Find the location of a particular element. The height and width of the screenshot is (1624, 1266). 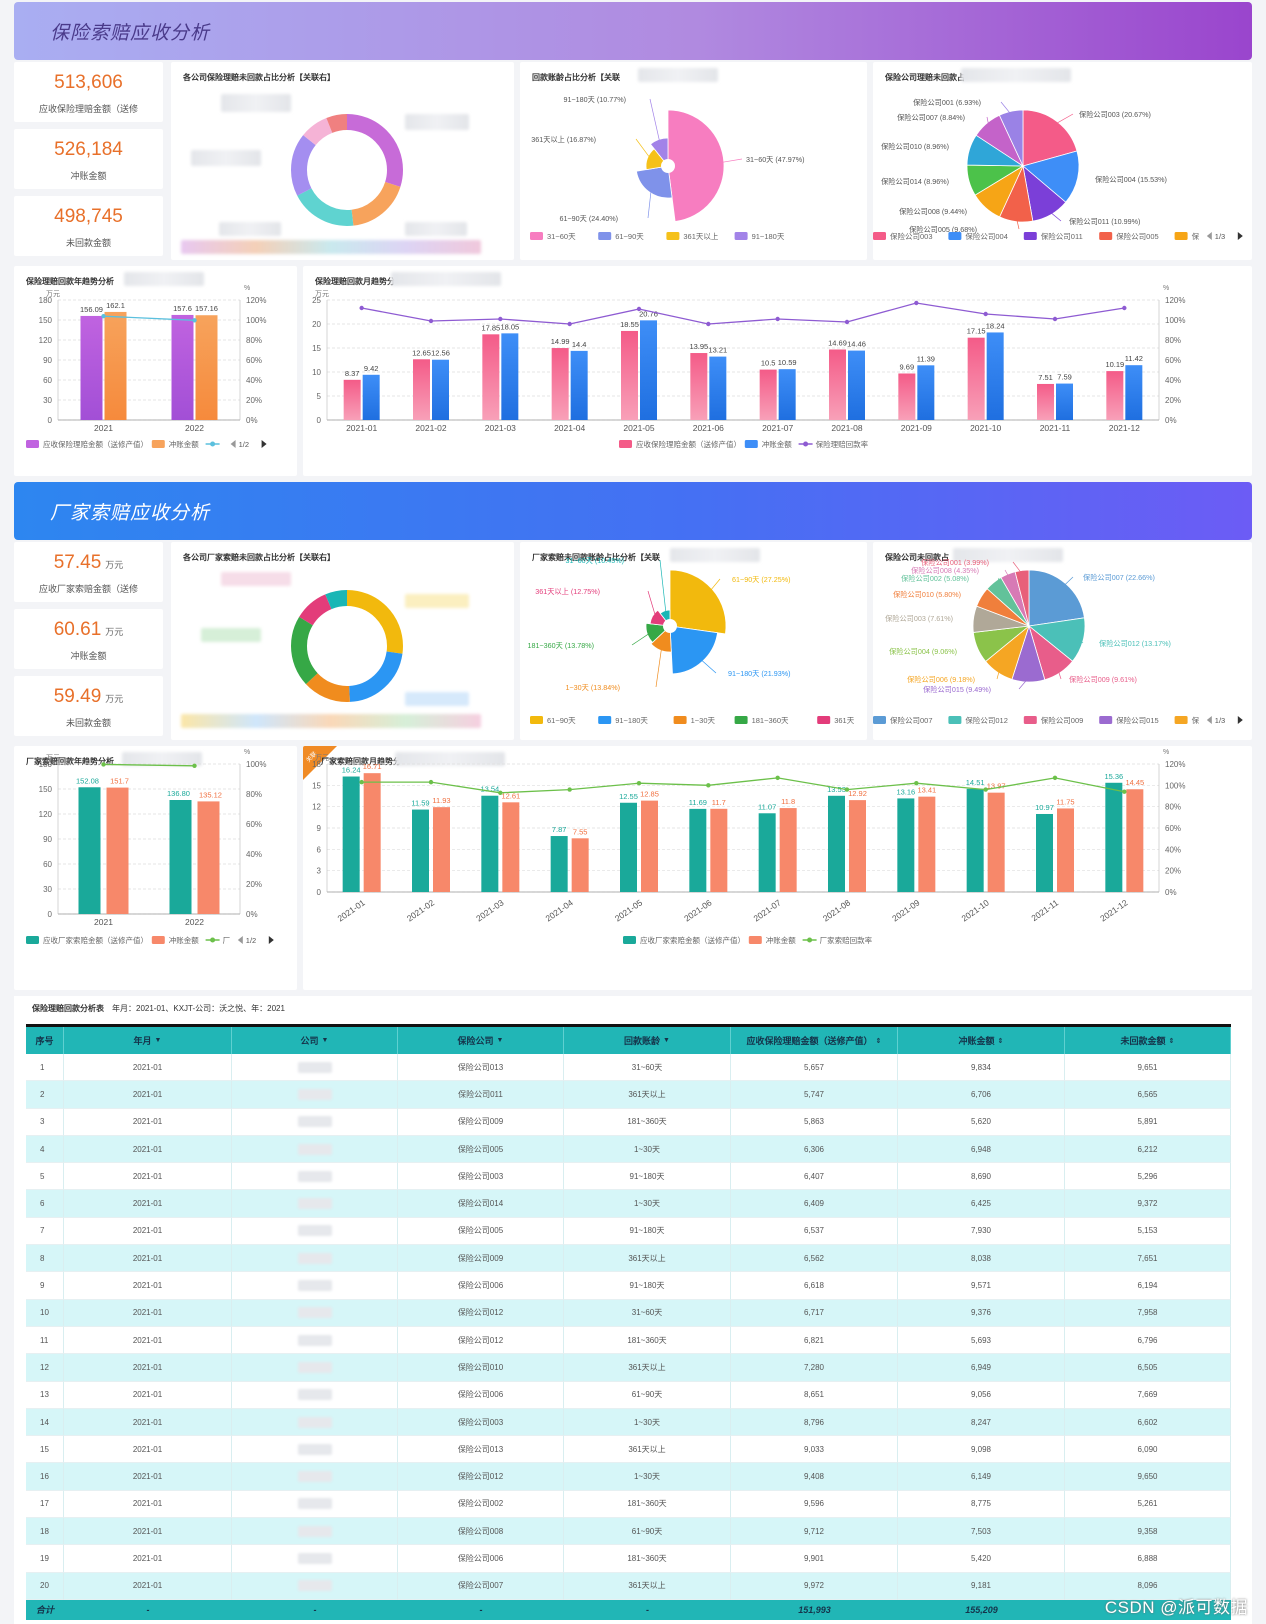

legend-item: 保险公司005 is located at coordinates (1137, 236).